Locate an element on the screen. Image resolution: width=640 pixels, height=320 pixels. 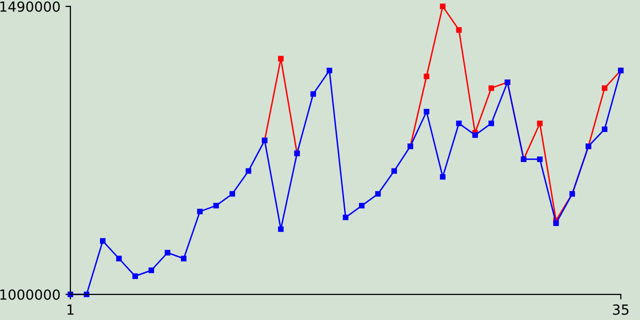
y-tick-label: 1490000 is located at coordinates (30, 6).